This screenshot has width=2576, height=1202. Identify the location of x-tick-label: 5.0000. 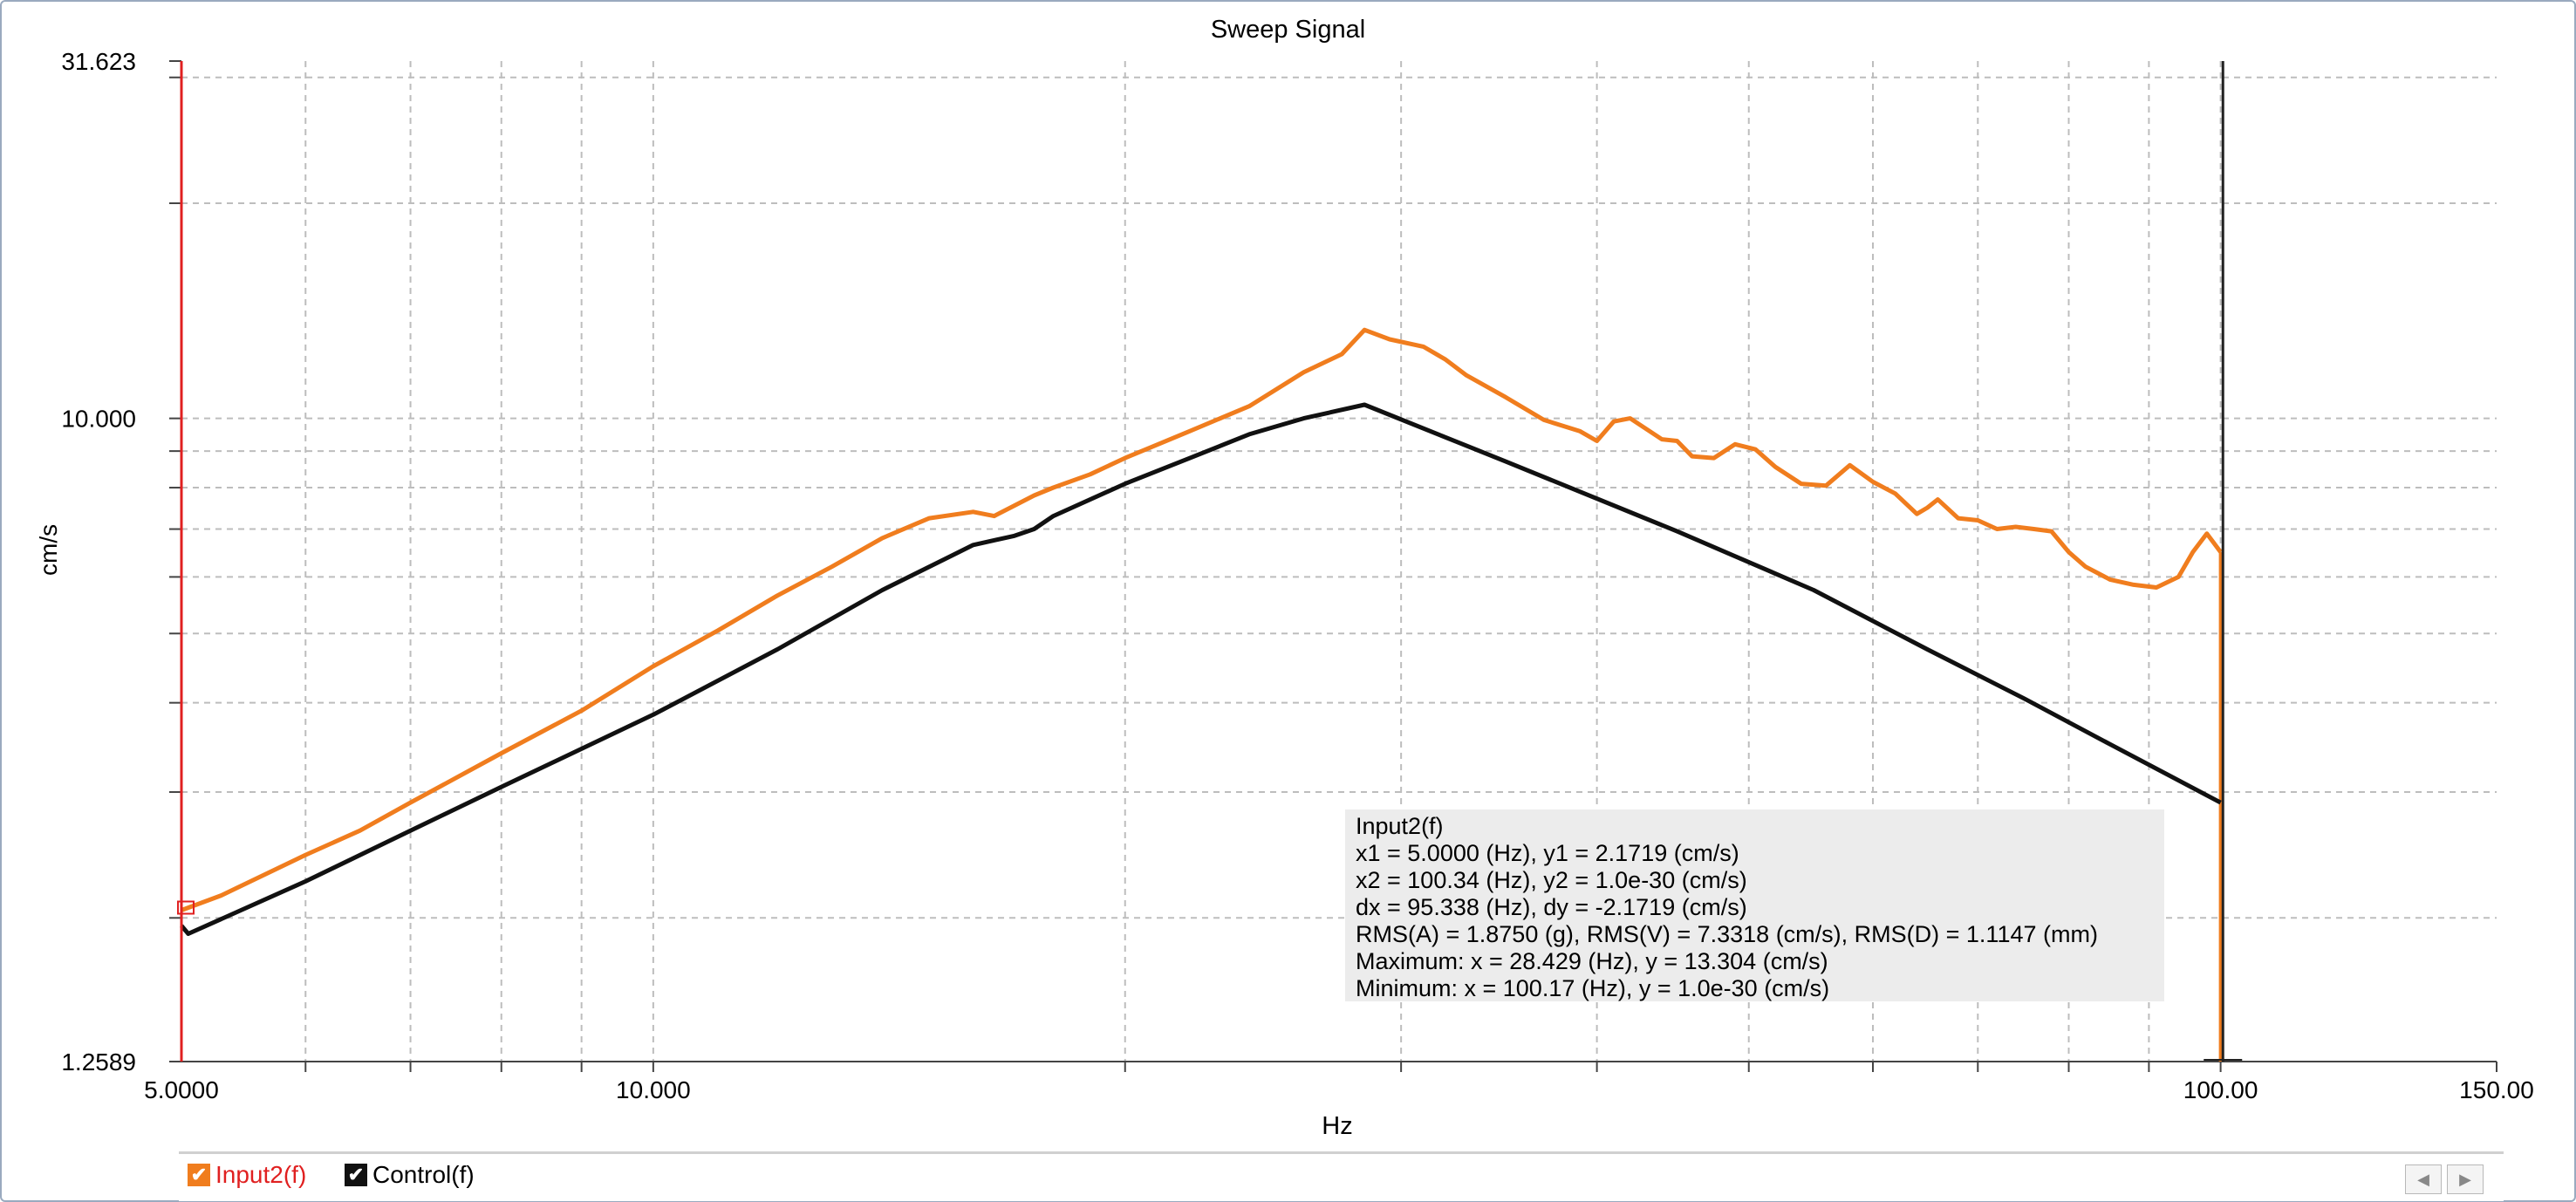
(181, 1090).